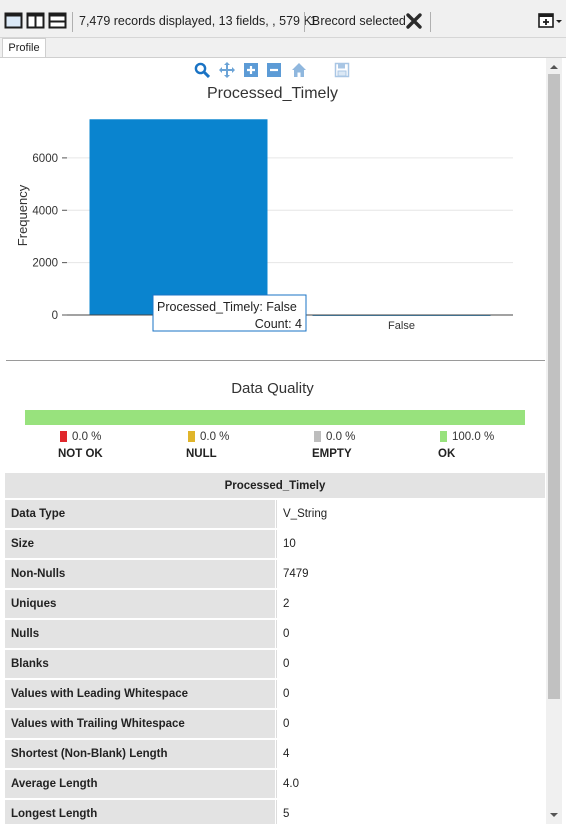 This screenshot has width=566, height=824. Describe the element at coordinates (45, 211) in the screenshot. I see `y-tick-label: 4000` at that location.